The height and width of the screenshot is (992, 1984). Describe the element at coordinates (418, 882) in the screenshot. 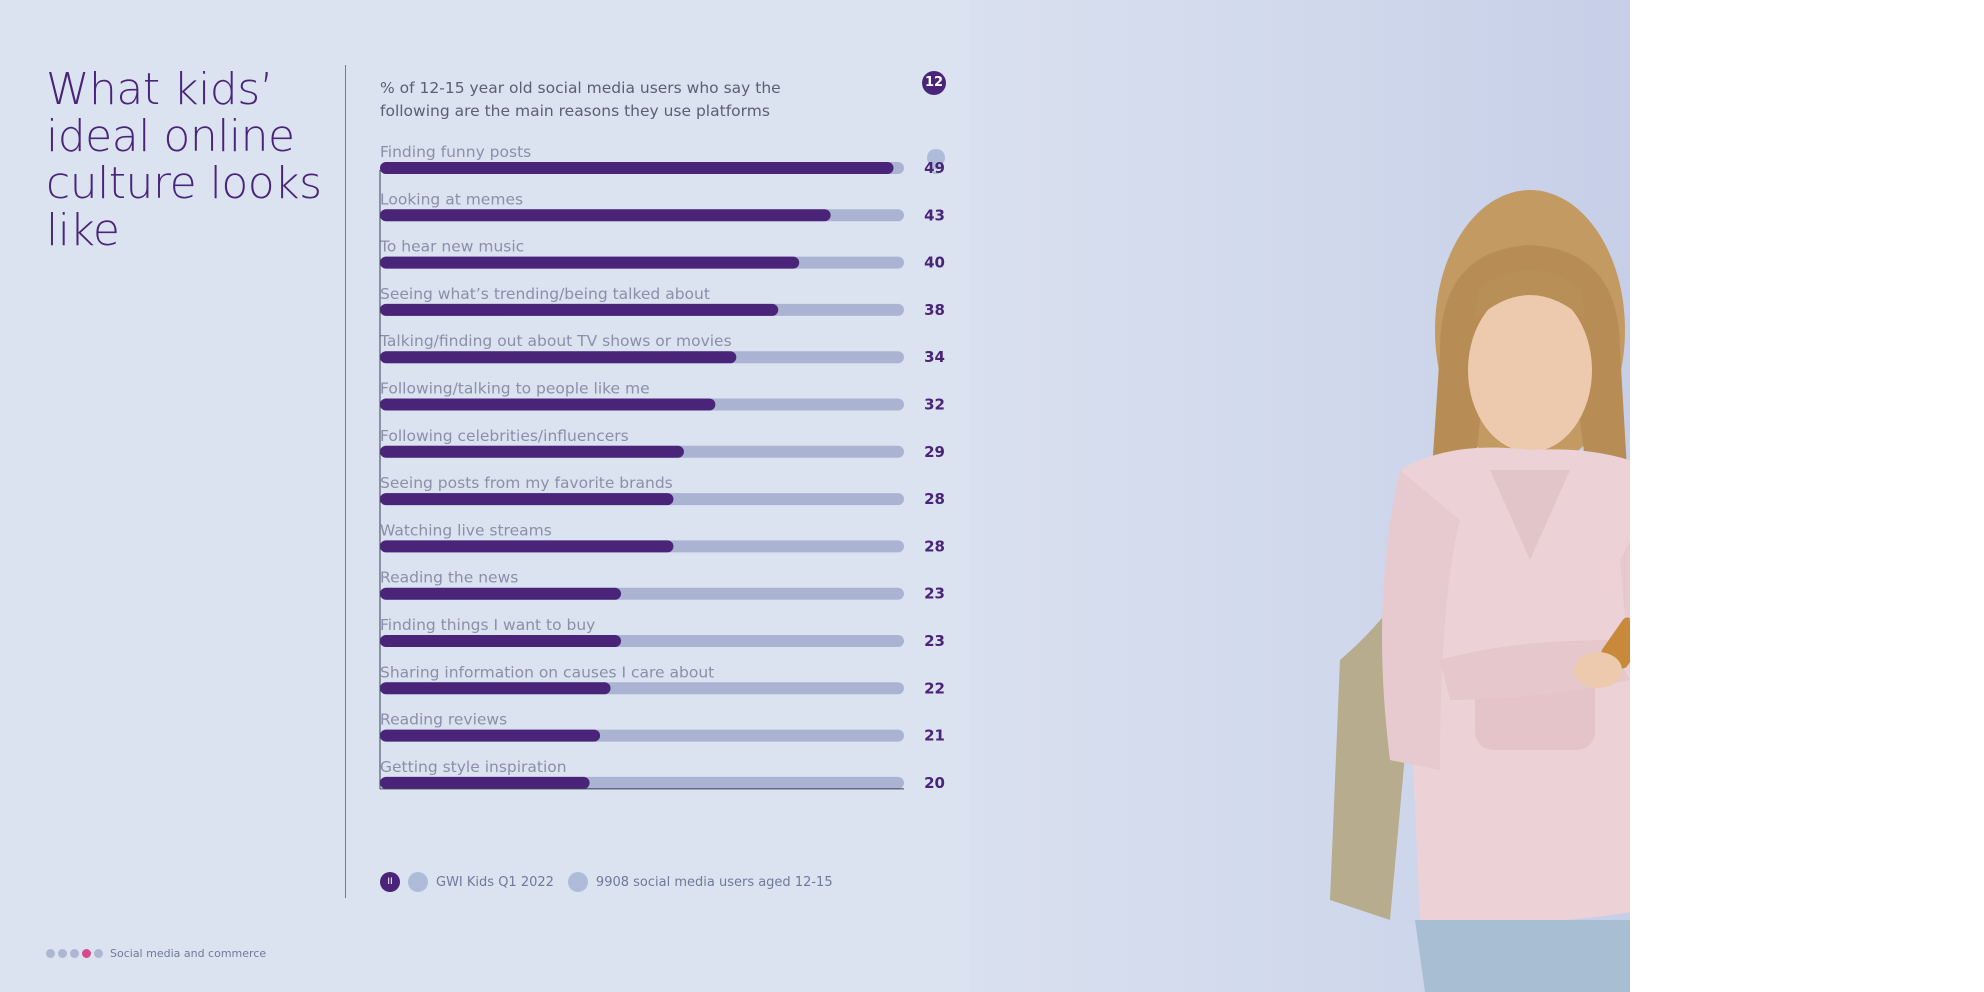

I see `calendar-icon` at that location.